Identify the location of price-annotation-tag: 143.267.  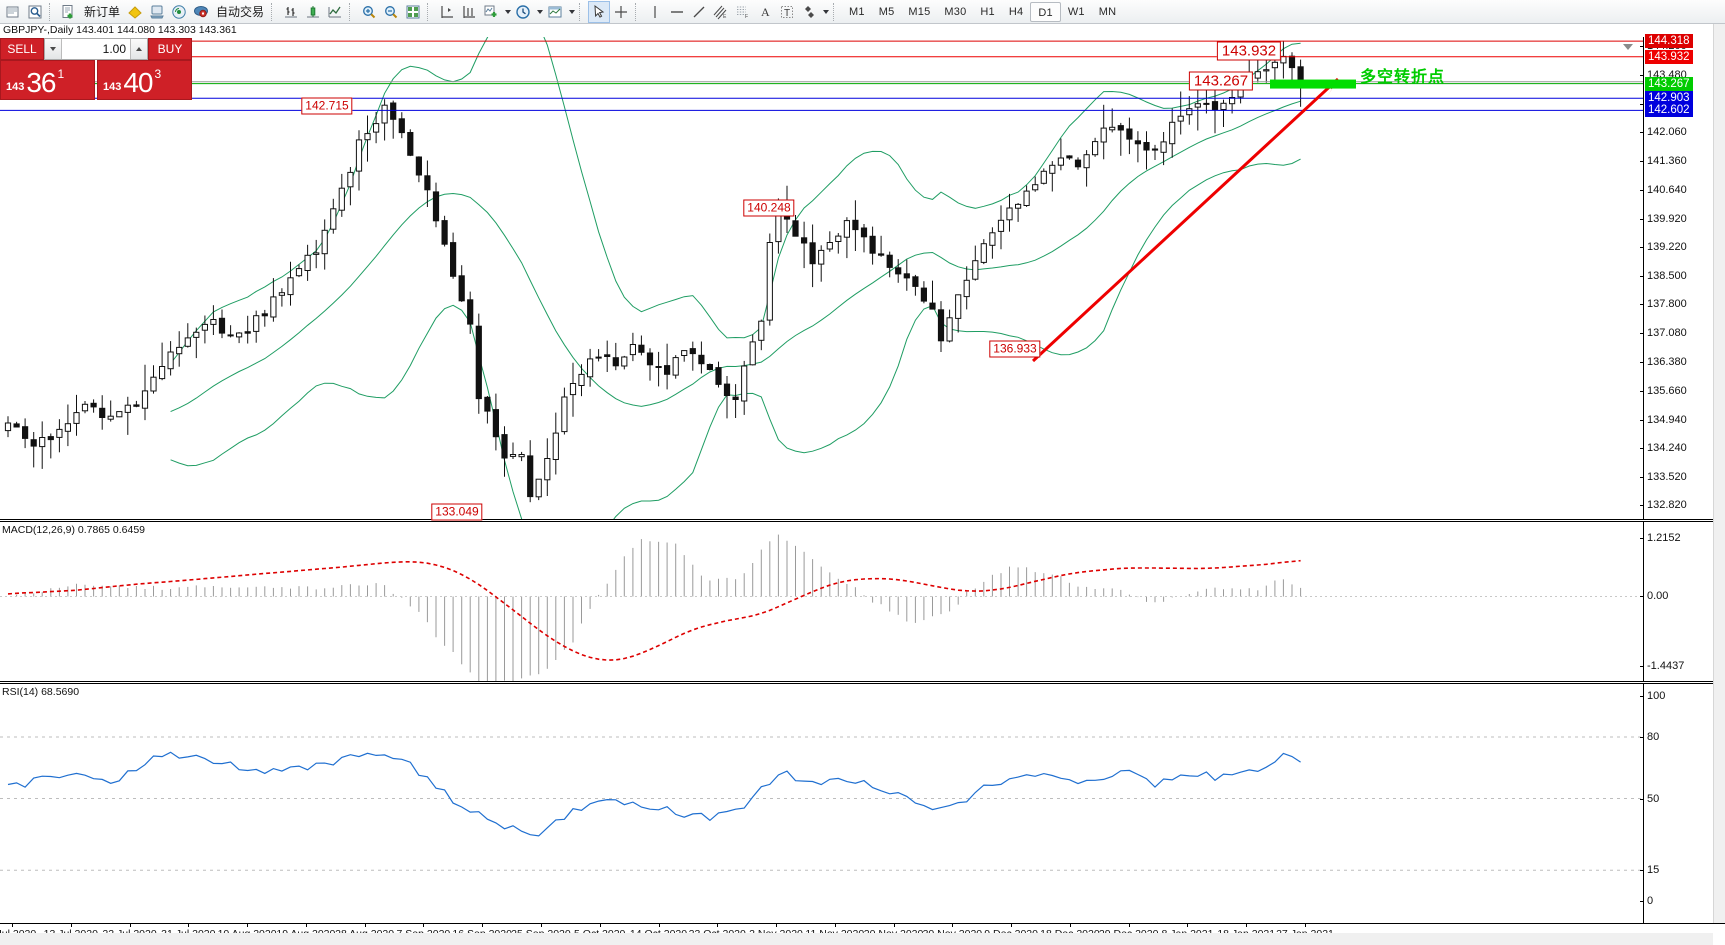
(1221, 81).